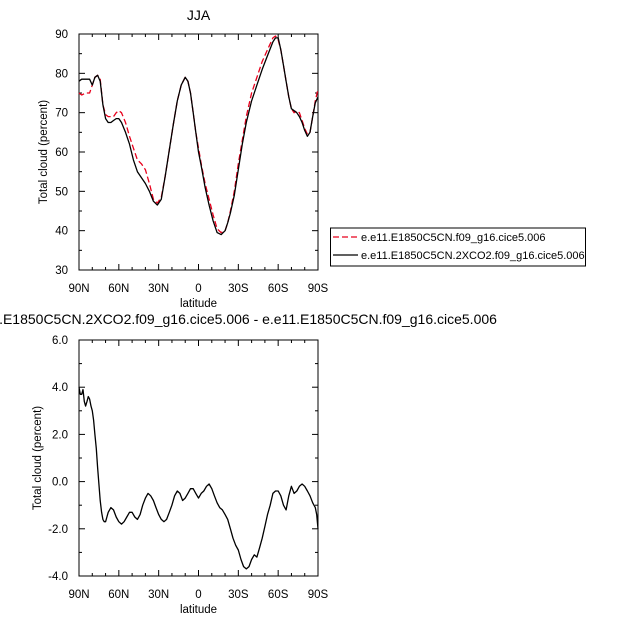  What do you see at coordinates (58, 530) in the screenshot?
I see `y-tick-label: -2.0` at bounding box center [58, 530].